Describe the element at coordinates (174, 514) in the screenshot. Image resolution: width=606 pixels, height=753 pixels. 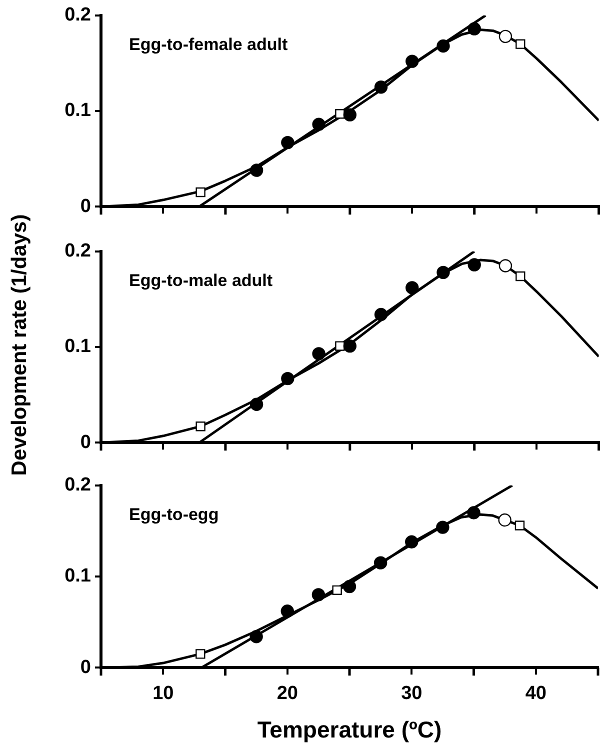
I see `annotation: Egg-to-egg` at that location.